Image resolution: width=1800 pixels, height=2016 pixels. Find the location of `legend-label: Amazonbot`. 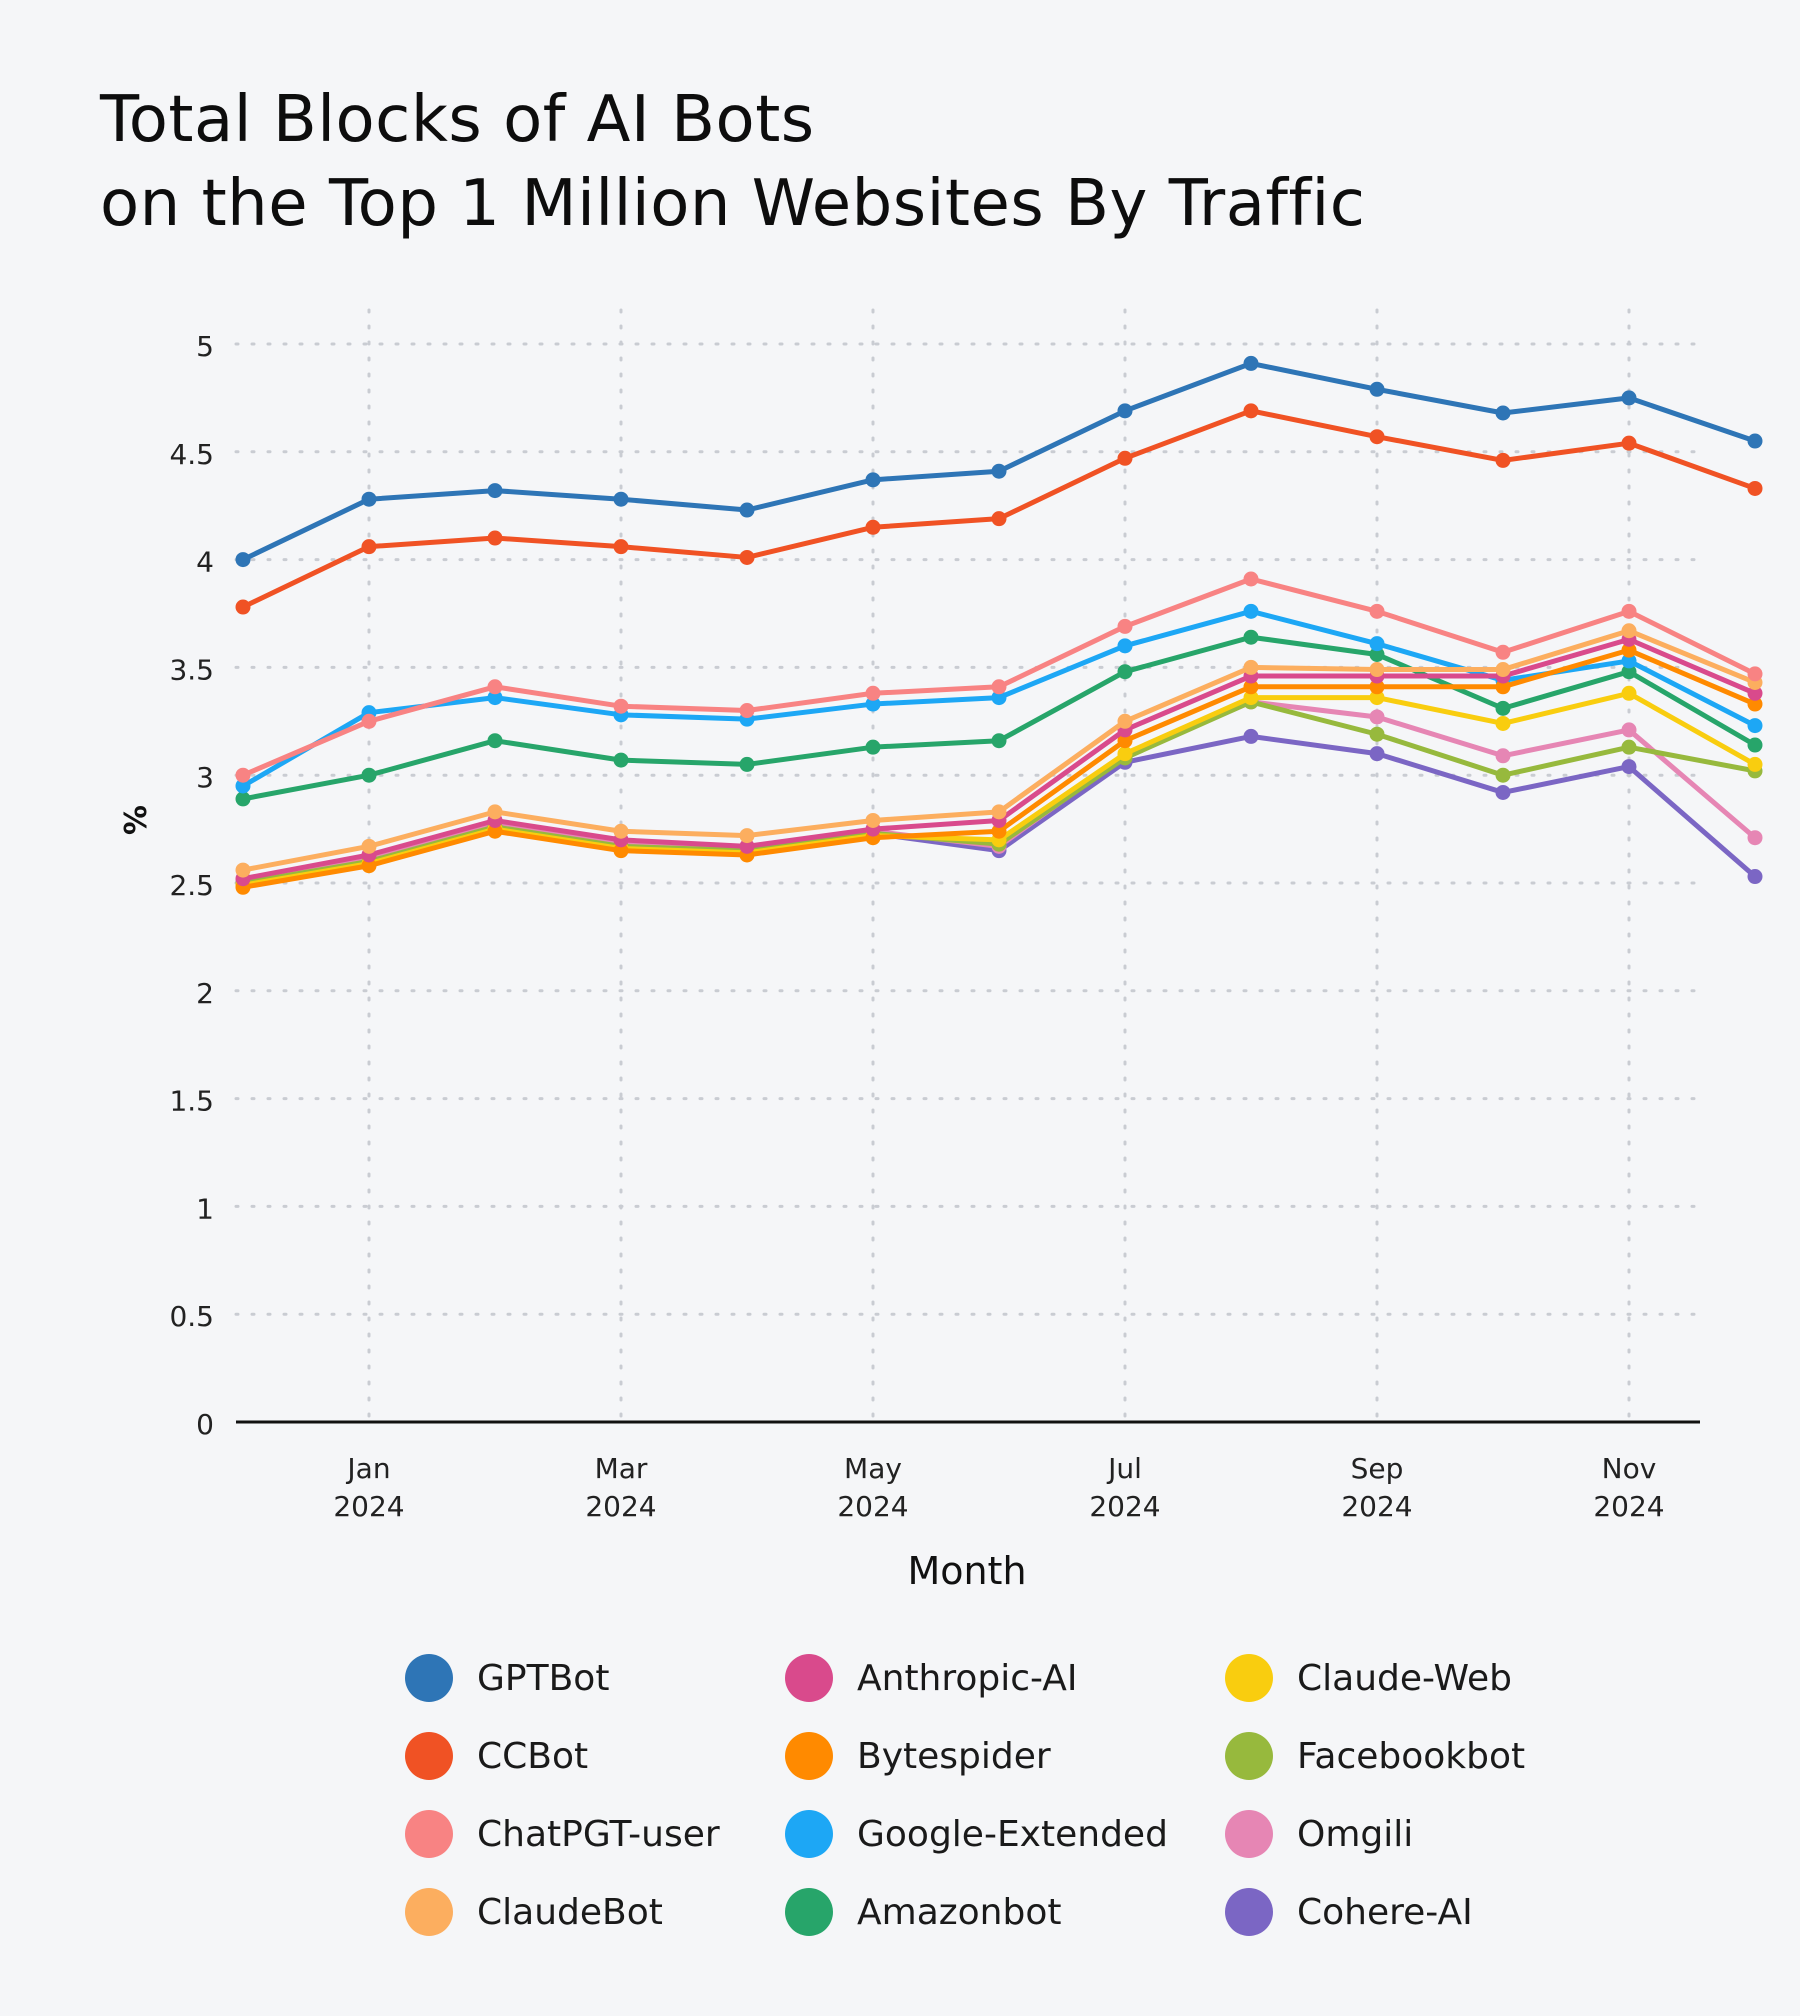

legend-label: Amazonbot is located at coordinates (959, 1912).